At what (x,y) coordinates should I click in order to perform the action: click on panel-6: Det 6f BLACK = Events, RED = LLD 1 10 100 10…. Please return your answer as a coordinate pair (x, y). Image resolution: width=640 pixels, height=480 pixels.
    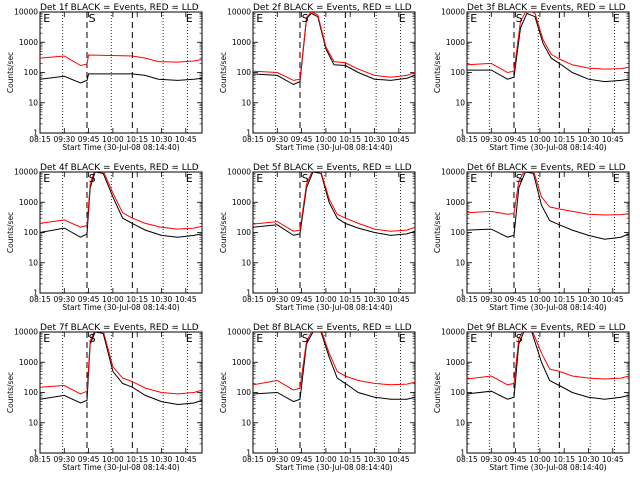
    Looking at the image, I should click on (531, 237).